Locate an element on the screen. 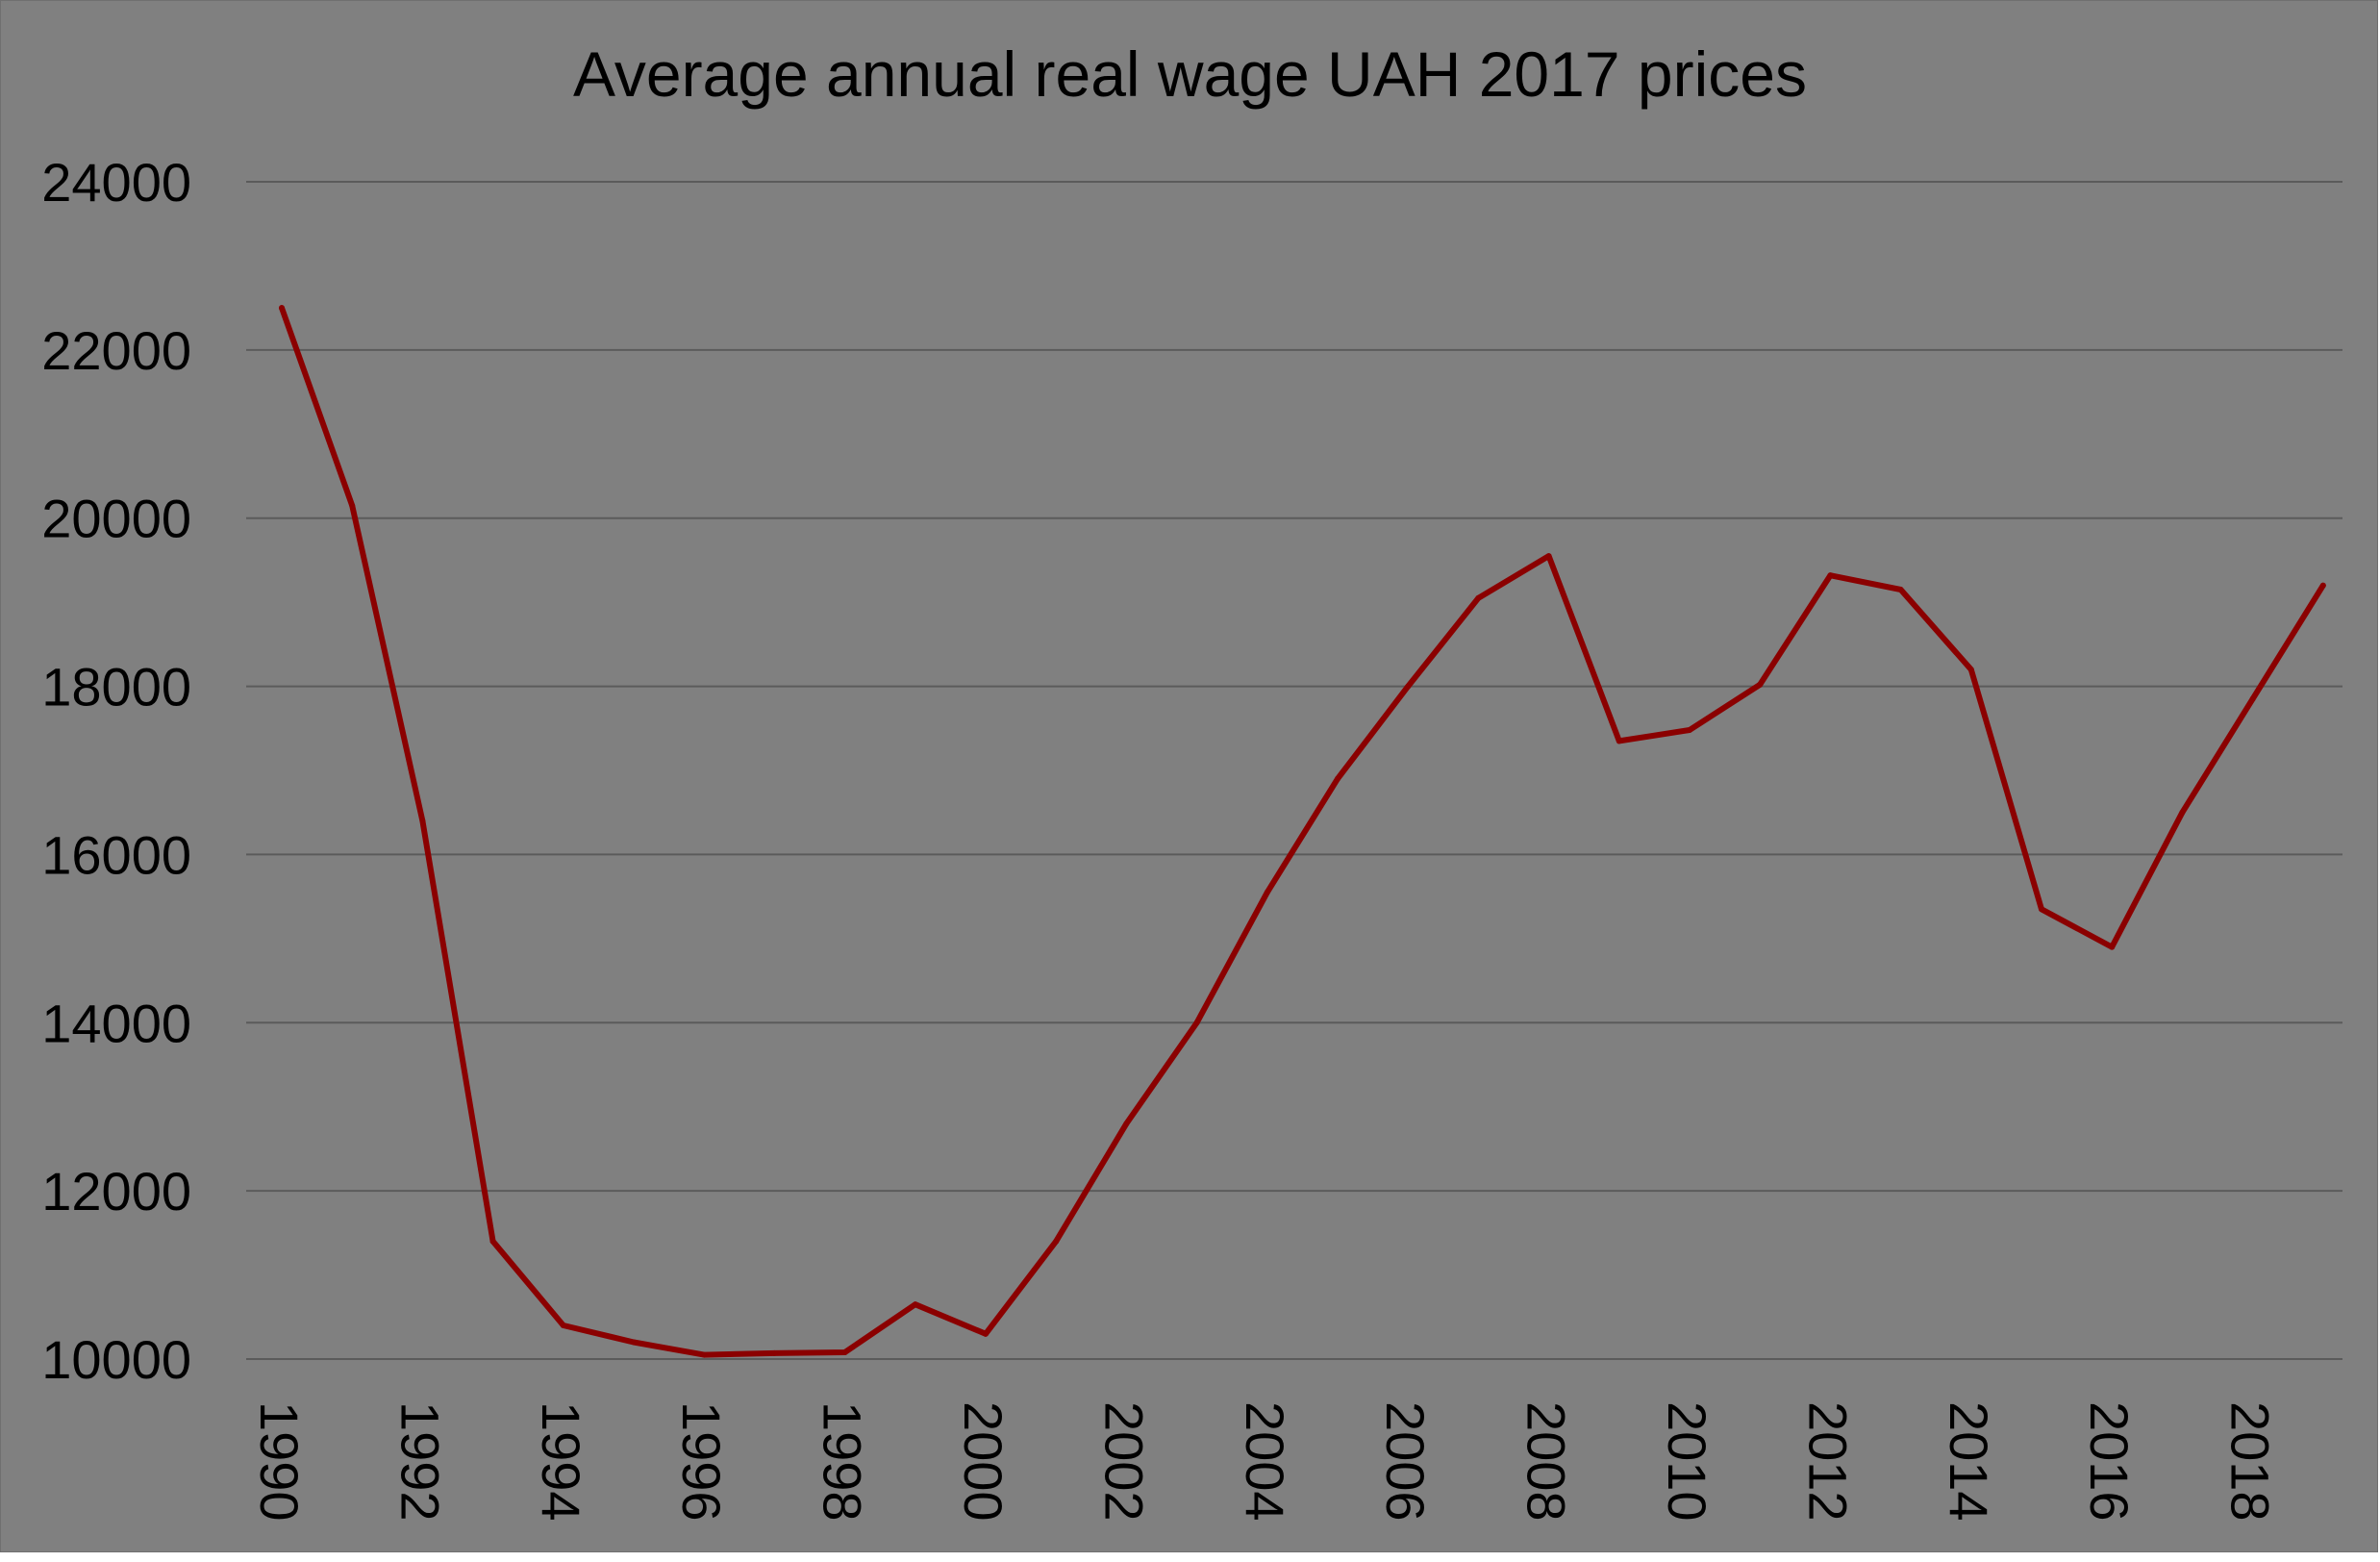 The width and height of the screenshot is (2380, 1562). x-tick-label: 1990 is located at coordinates (279, 1462).